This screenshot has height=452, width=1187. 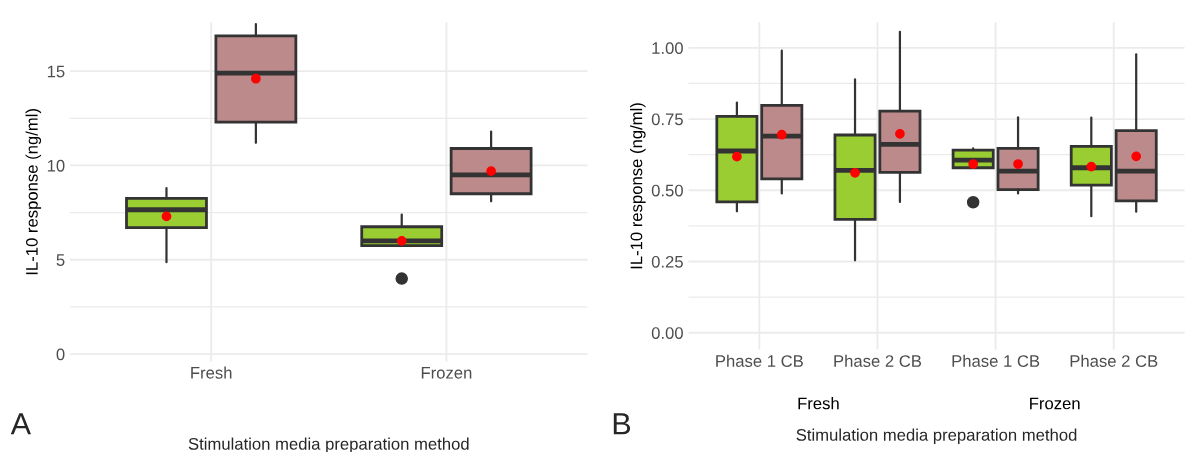 What do you see at coordinates (56, 71) in the screenshot?
I see `y-tick-label: 15` at bounding box center [56, 71].